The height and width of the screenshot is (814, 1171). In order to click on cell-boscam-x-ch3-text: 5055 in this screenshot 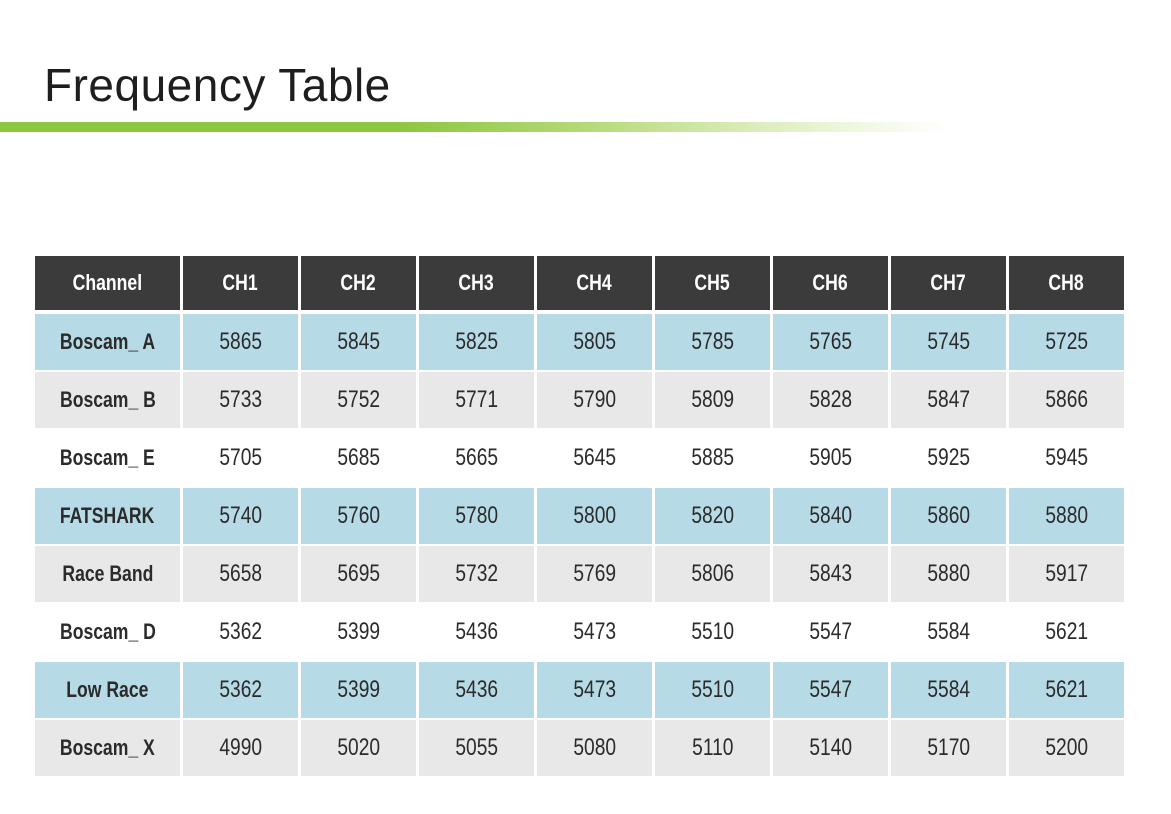, I will do `click(476, 747)`.